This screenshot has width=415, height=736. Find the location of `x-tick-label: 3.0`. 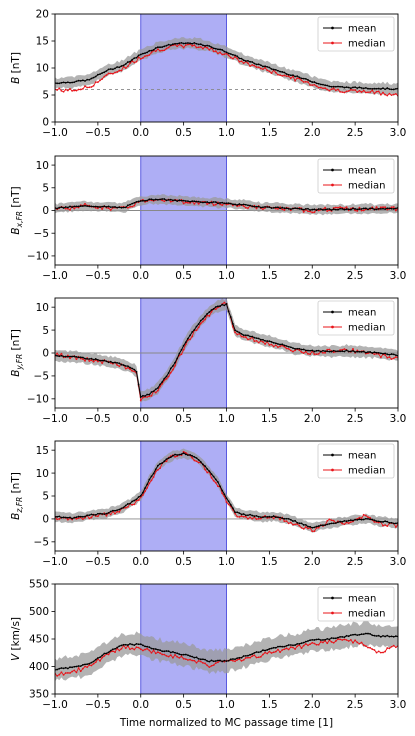

x-tick-label: 3.0 is located at coordinates (398, 562).